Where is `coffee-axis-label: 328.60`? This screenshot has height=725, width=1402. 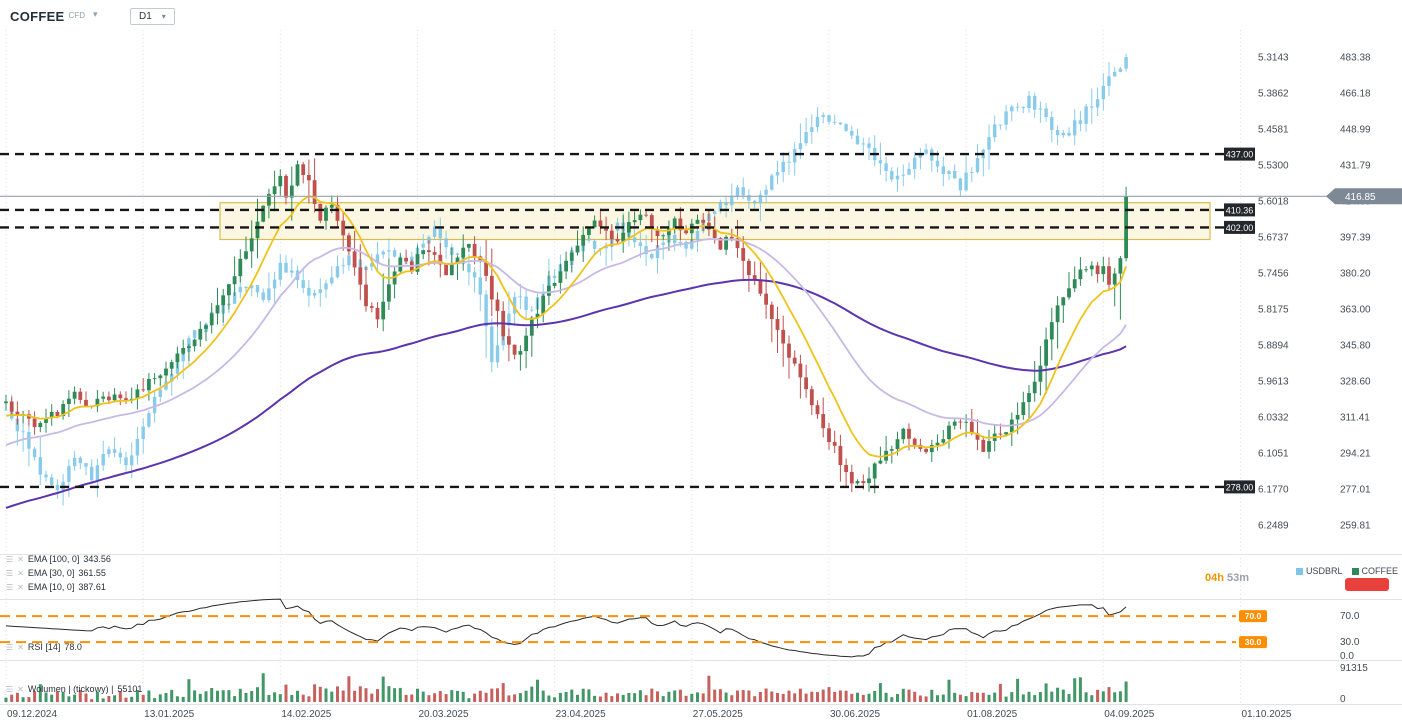
coffee-axis-label: 328.60 is located at coordinates (1355, 382).